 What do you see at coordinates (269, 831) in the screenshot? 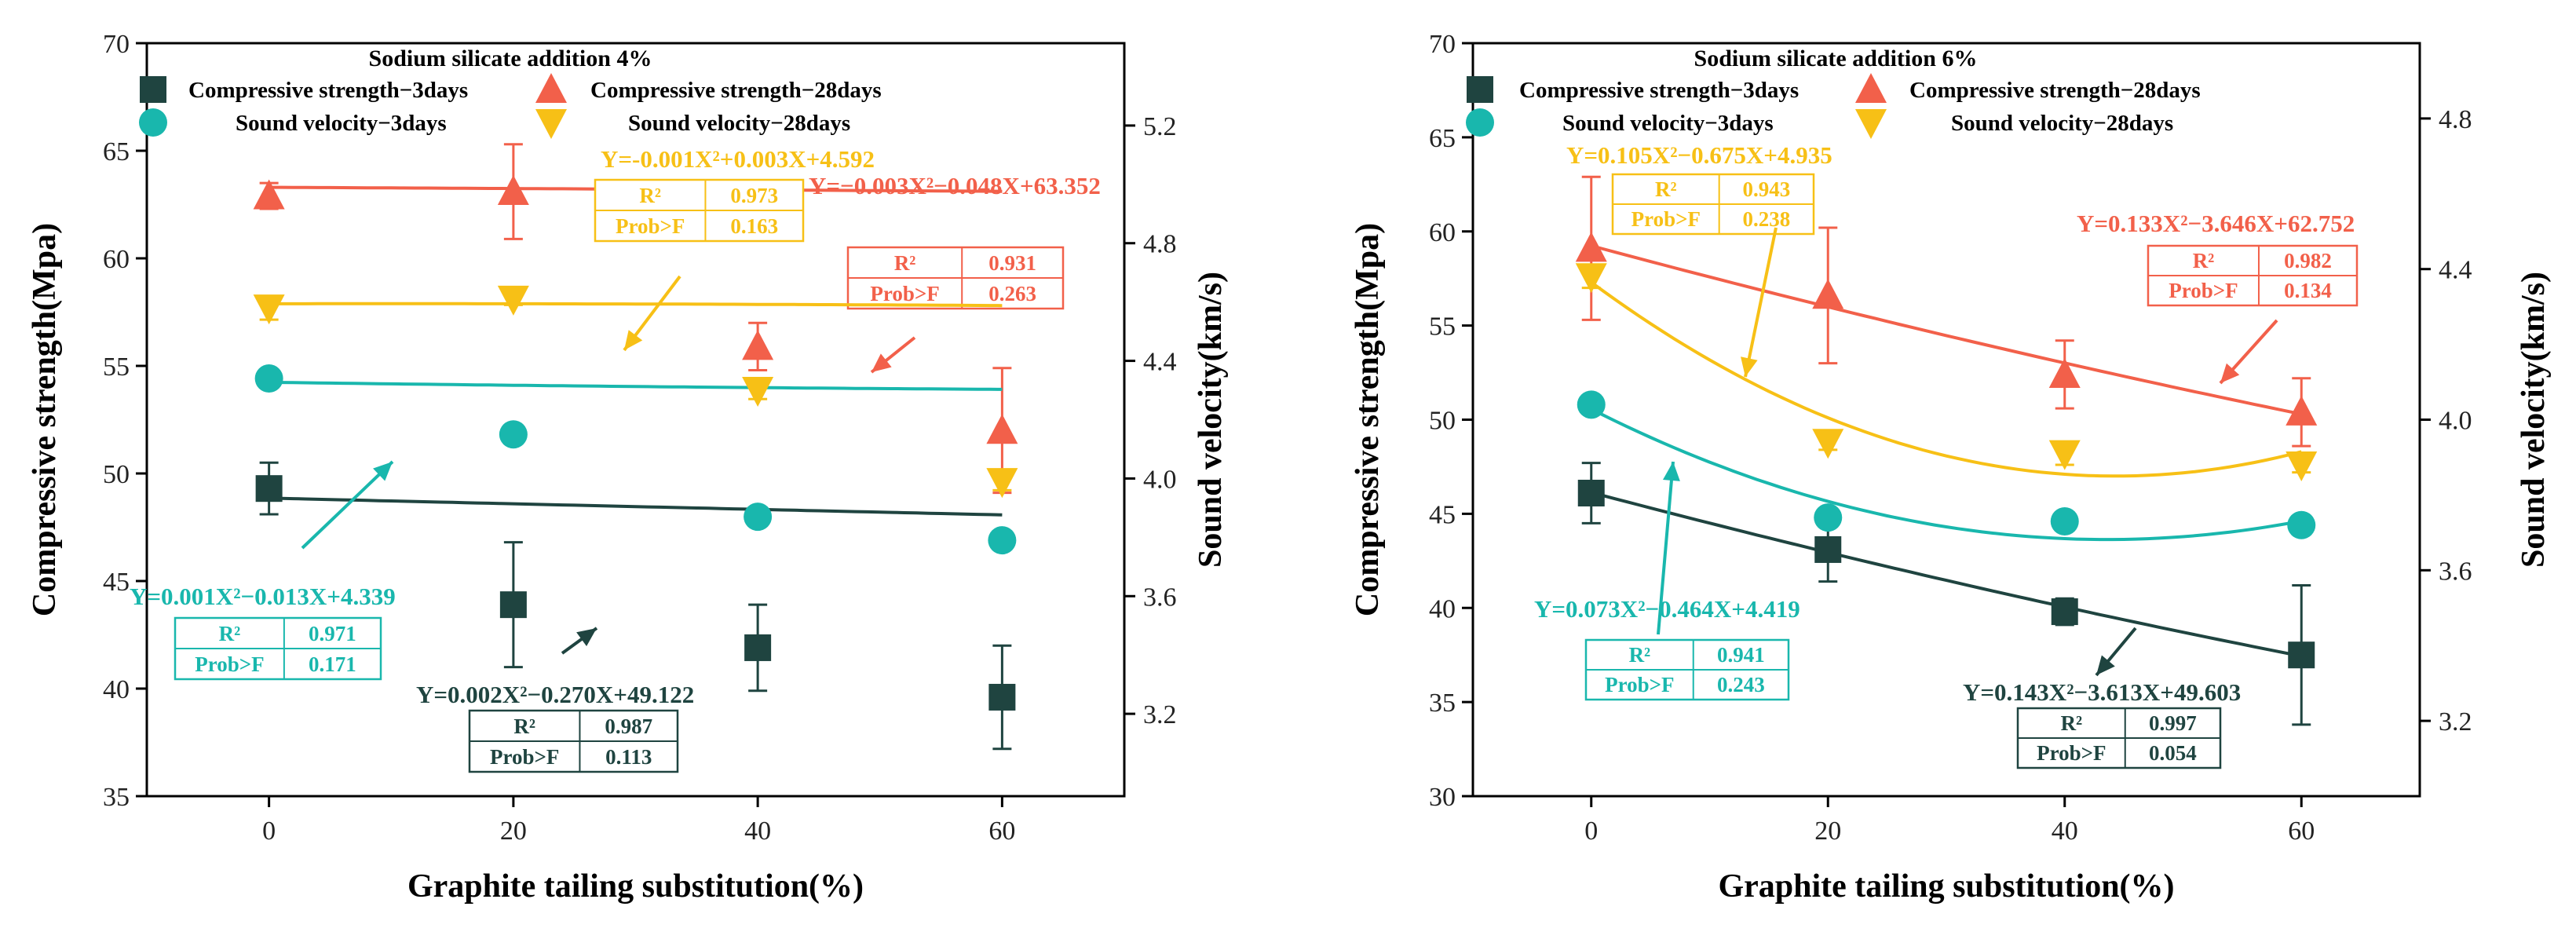
I see `x-tick-label: 0` at bounding box center [269, 831].